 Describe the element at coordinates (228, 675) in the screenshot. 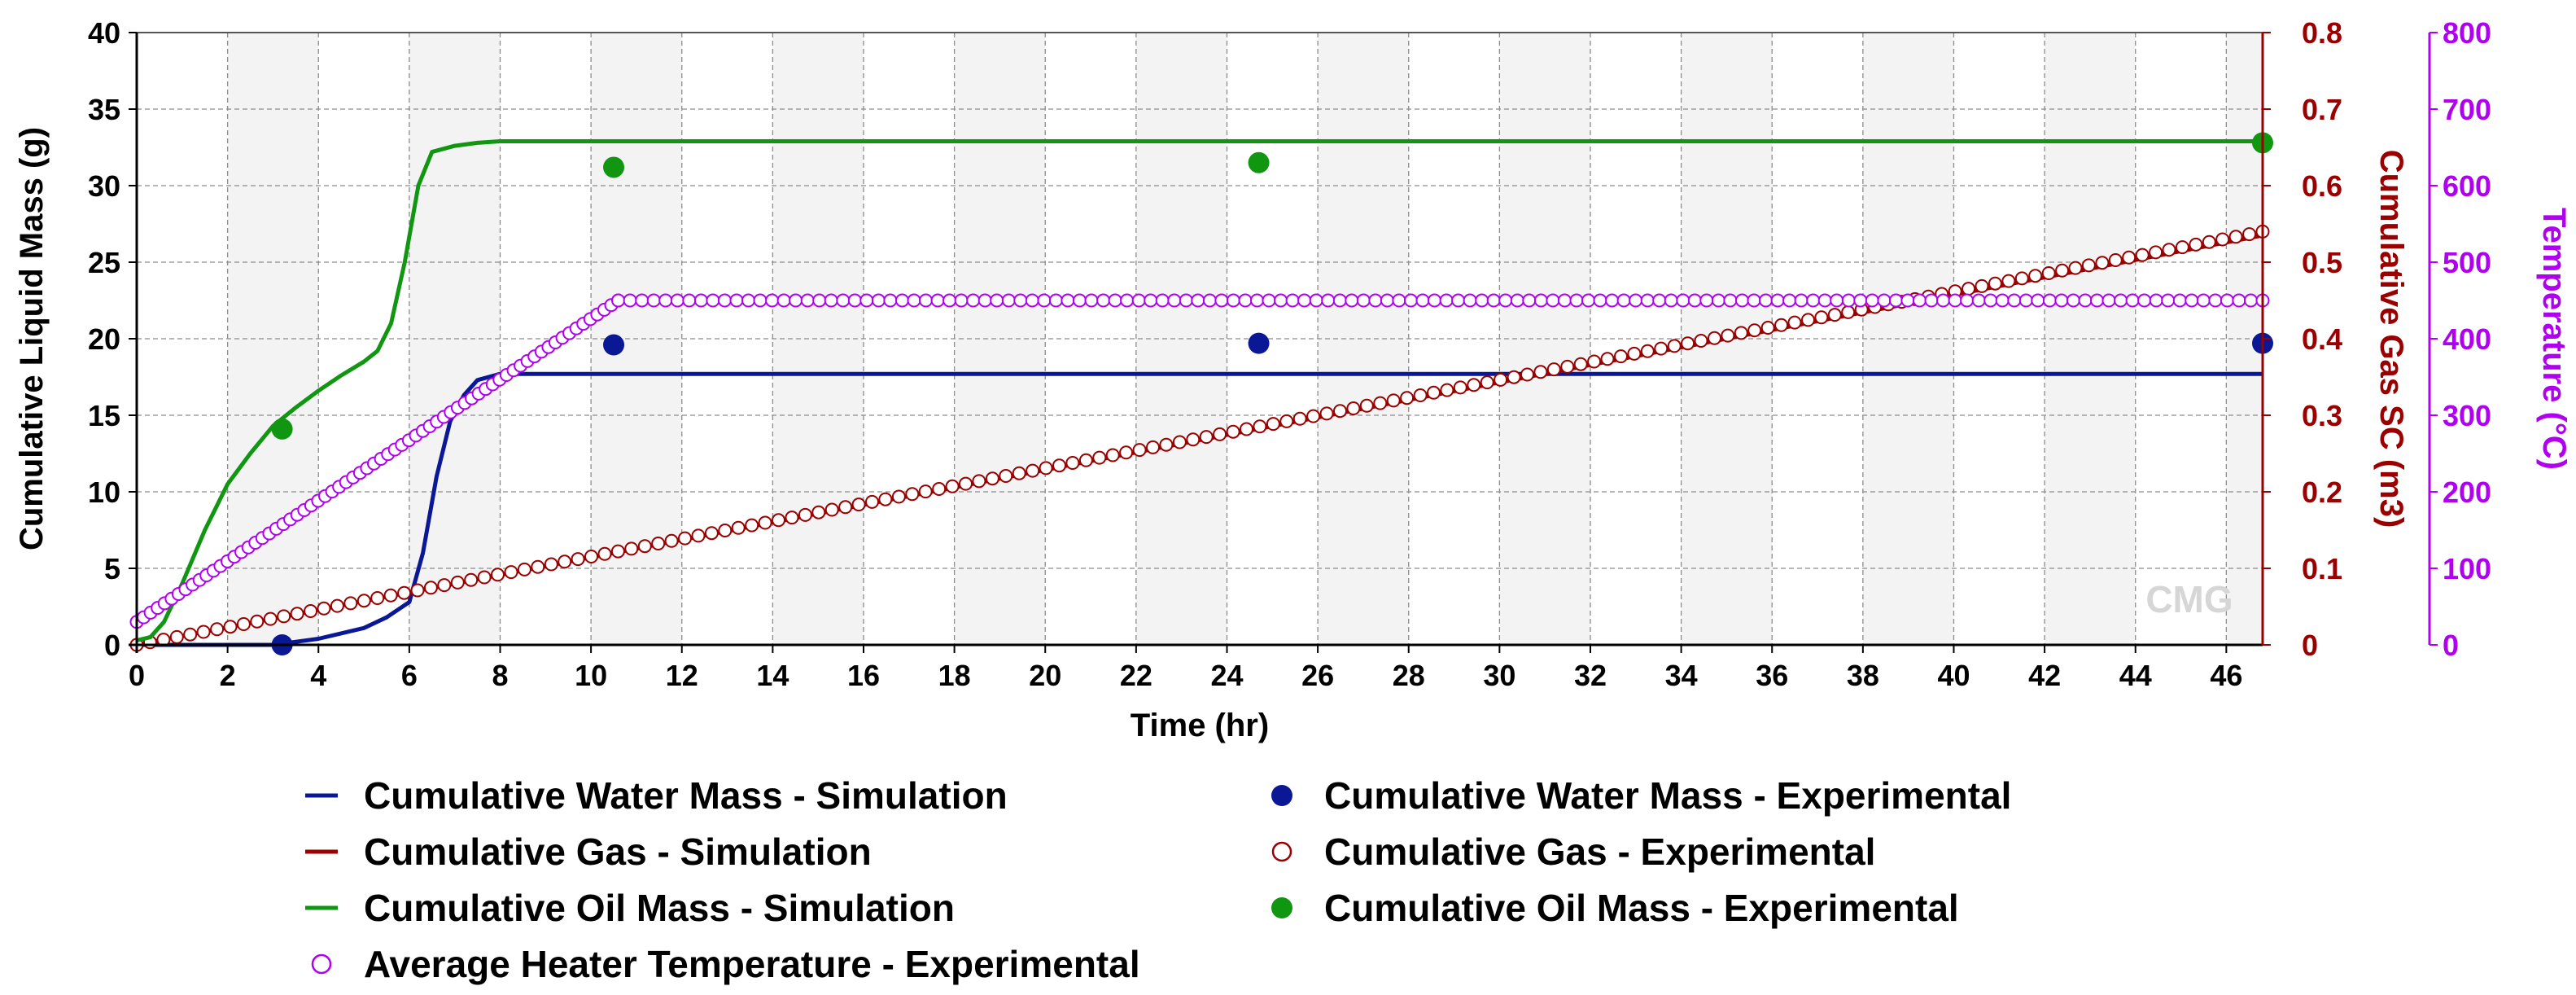

I see `x-tick-label: 2` at that location.